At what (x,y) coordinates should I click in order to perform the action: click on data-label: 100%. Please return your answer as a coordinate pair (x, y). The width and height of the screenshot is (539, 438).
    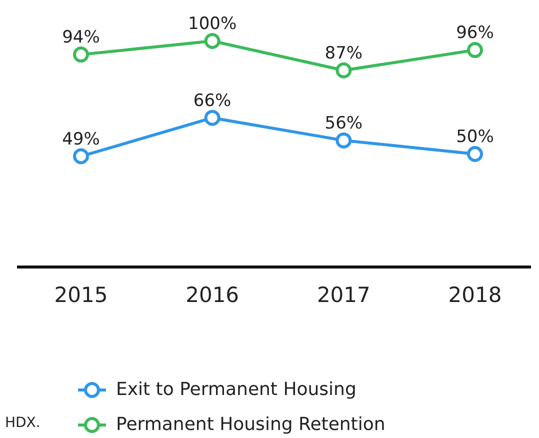
    Looking at the image, I should click on (212, 24).